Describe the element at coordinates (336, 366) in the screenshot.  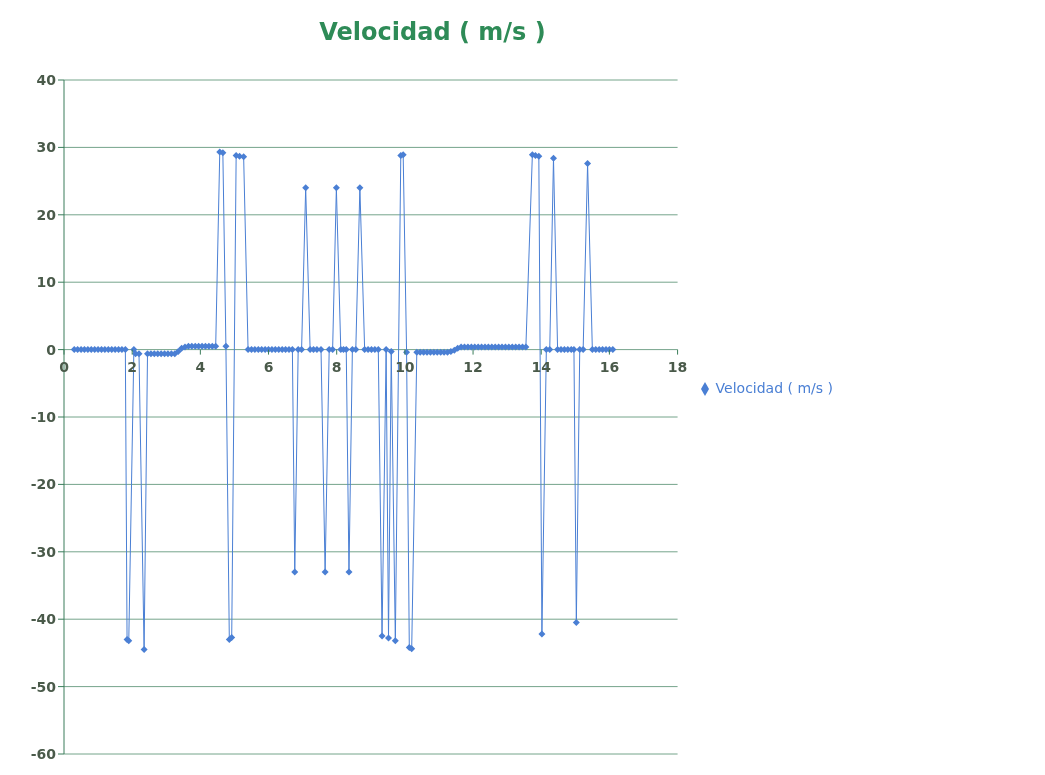
I see `x-tick-label: 8` at that location.